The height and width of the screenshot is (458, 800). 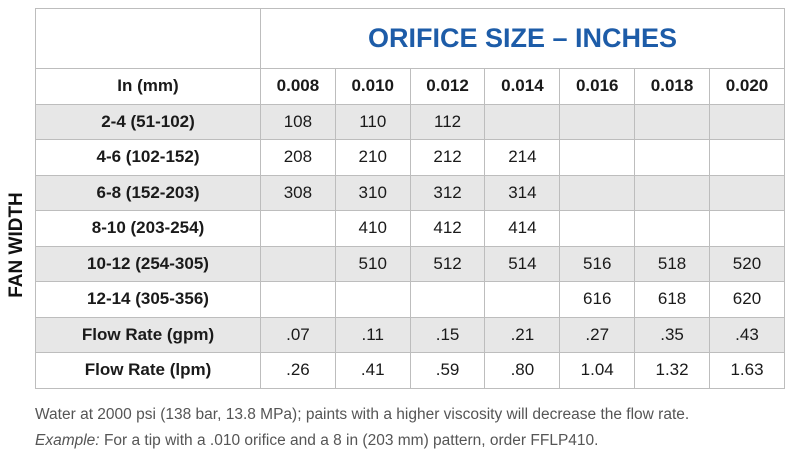 What do you see at coordinates (747, 263) in the screenshot?
I see `cell: 520` at bounding box center [747, 263].